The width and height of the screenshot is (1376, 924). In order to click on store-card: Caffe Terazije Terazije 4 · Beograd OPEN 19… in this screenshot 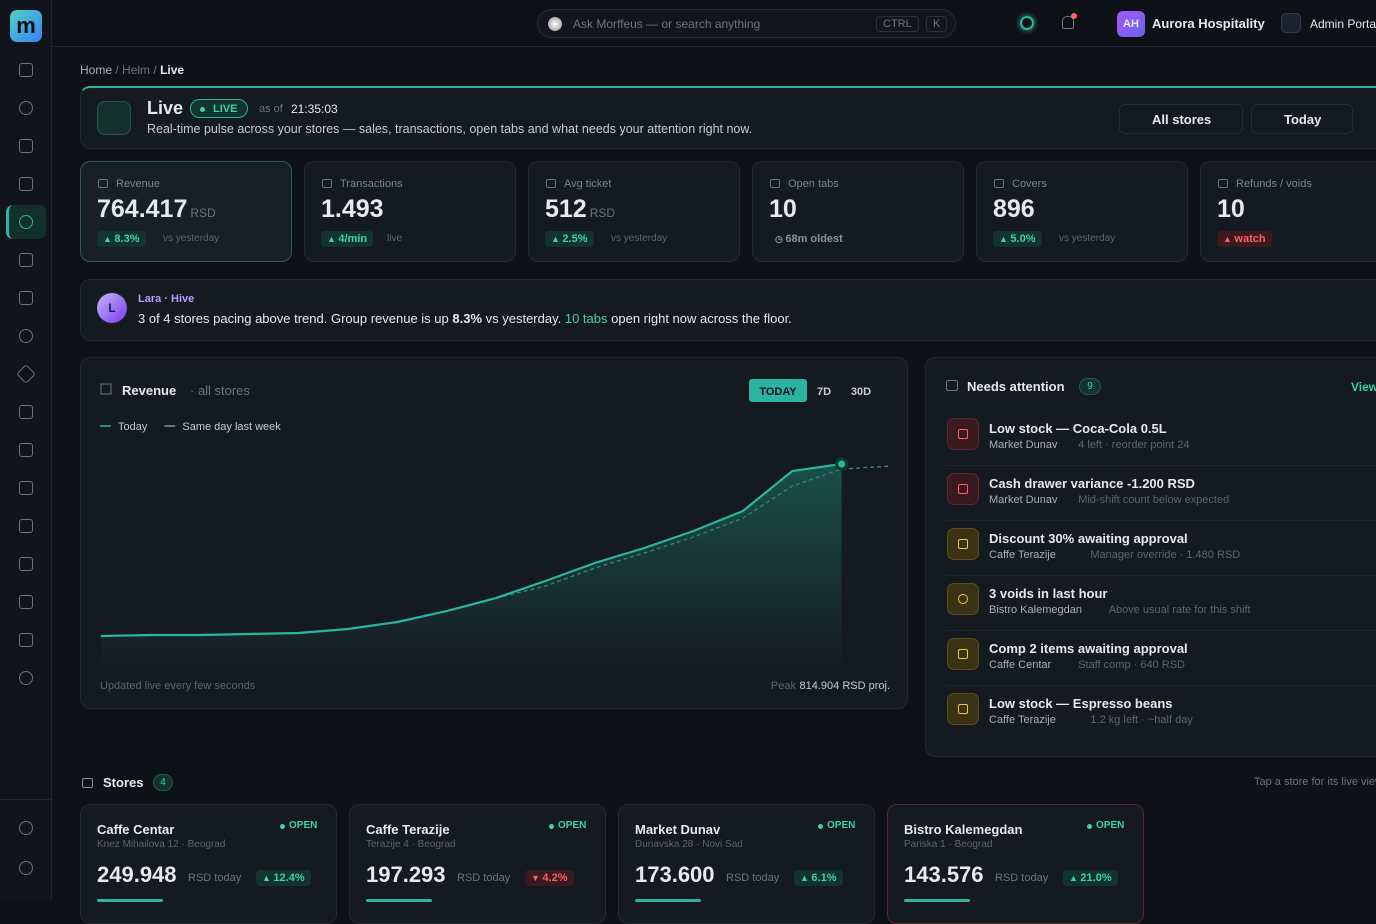, I will do `click(477, 864)`.